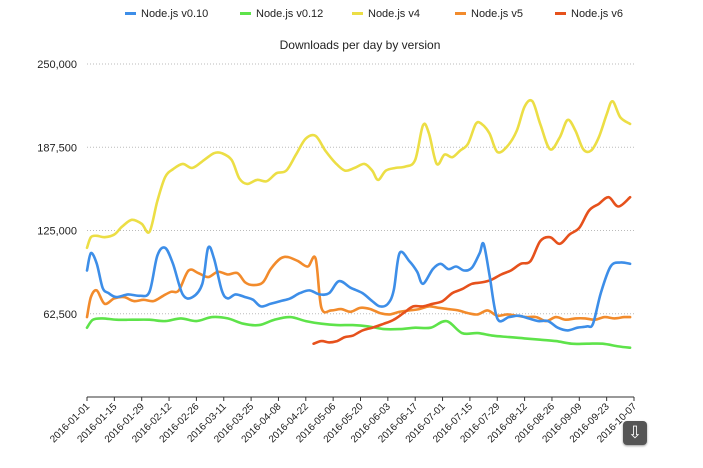  What do you see at coordinates (174, 14) in the screenshot?
I see `legend-label: Node.js v0.10` at bounding box center [174, 14].